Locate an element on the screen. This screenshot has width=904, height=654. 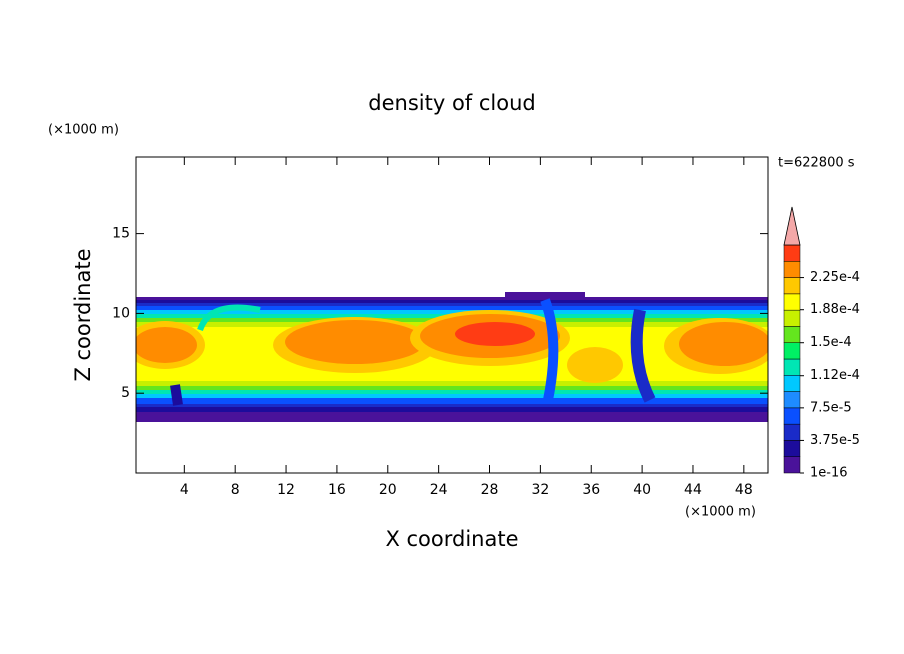
colorbar-tick-label: 3.75e-5 is located at coordinates (835, 440).